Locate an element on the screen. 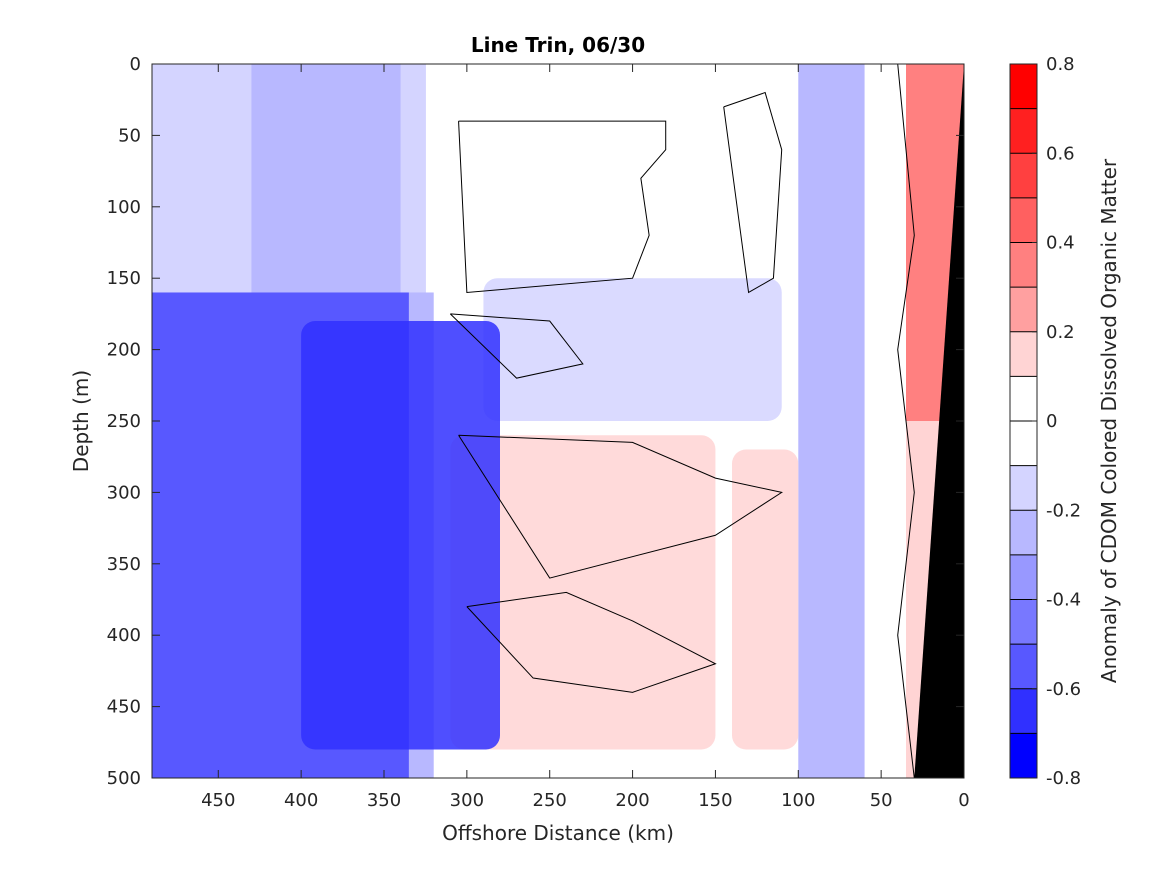 The width and height of the screenshot is (1167, 875). colorbar-tick-label: -0.8 is located at coordinates (1063, 778).